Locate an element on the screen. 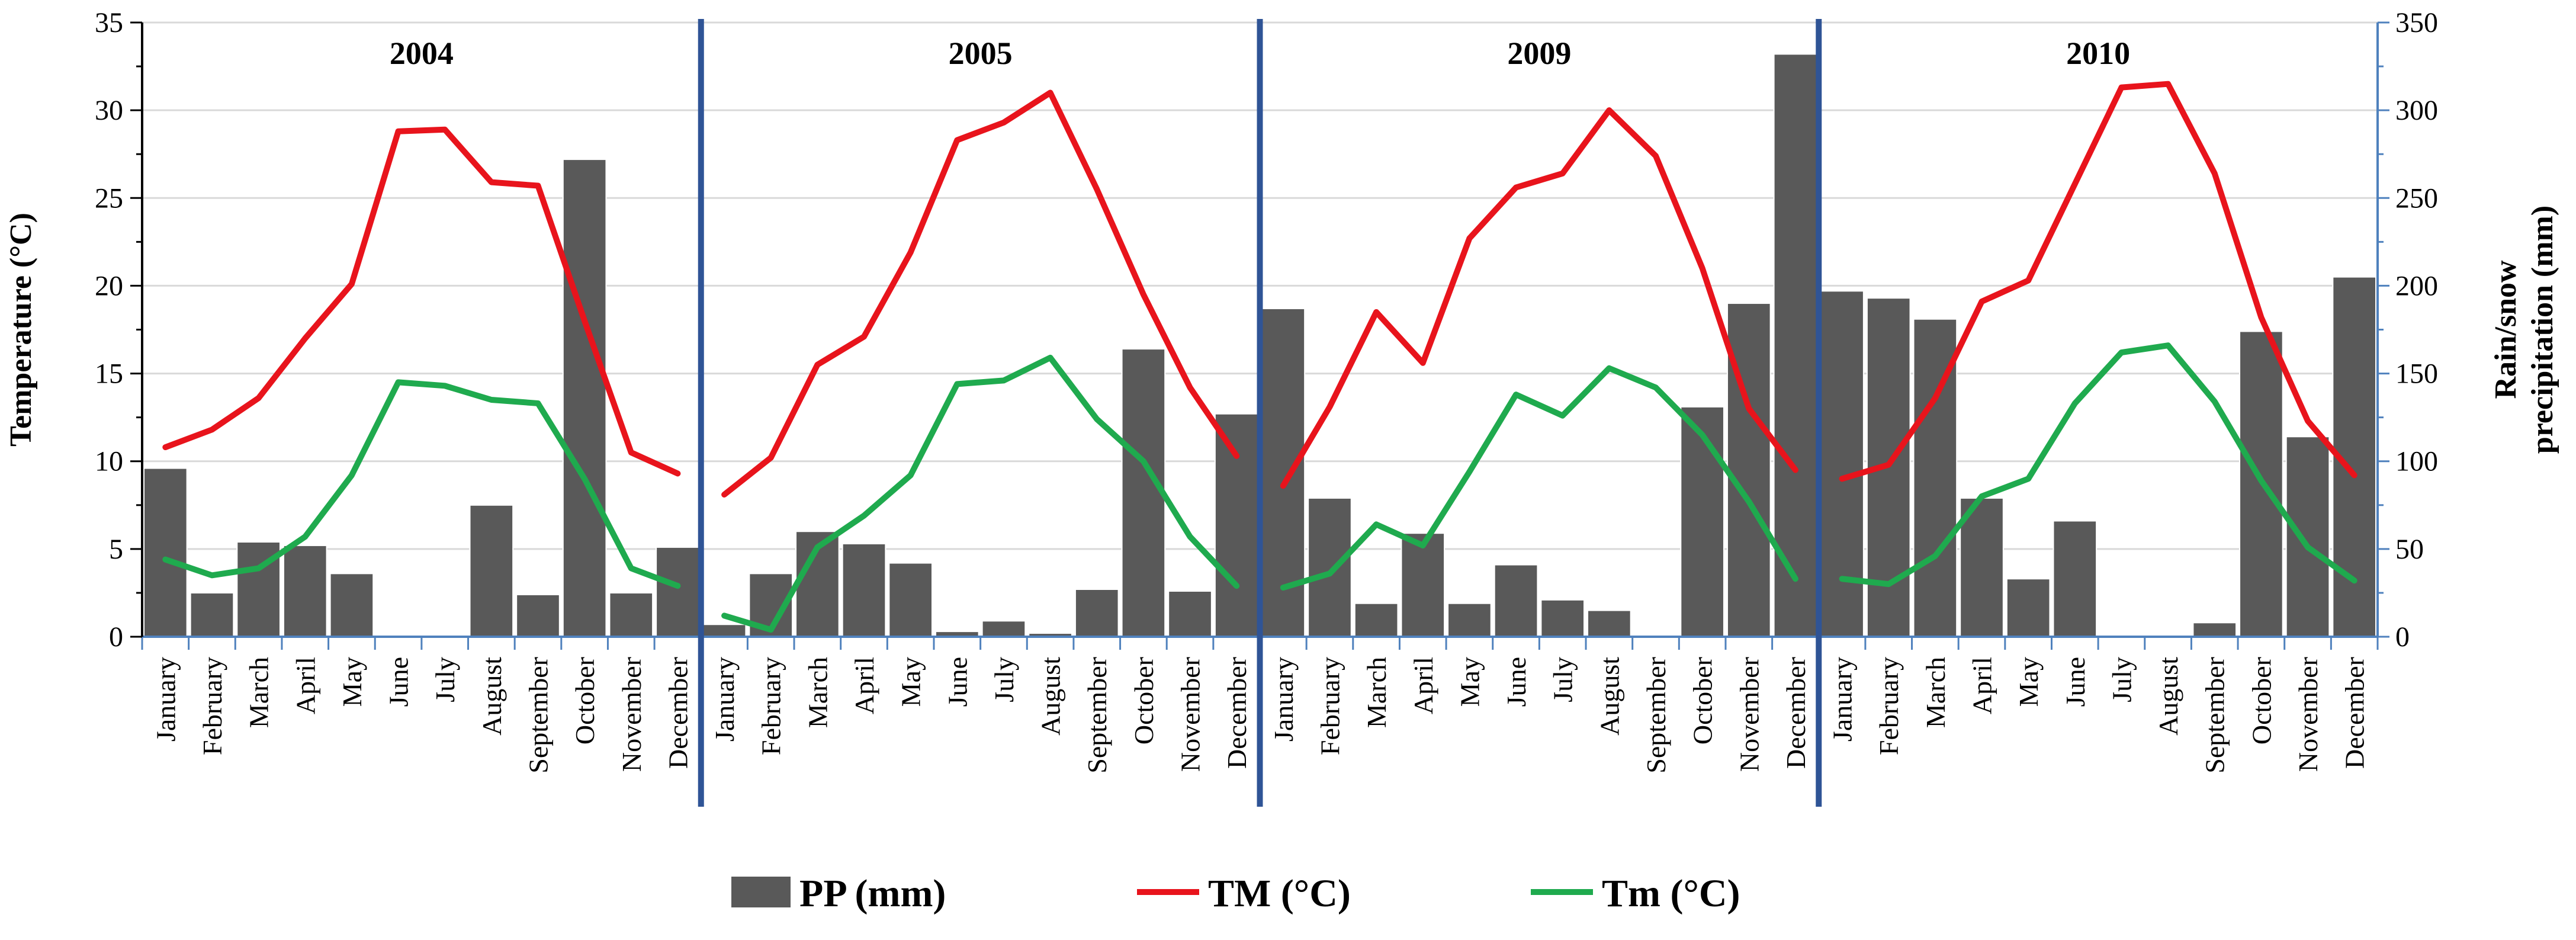 This screenshot has height=940, width=2576. tmin-line-2005 is located at coordinates (980, 493).